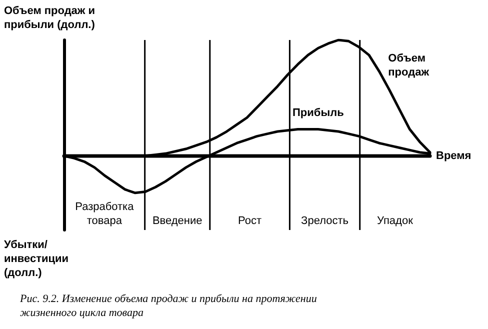 The image size is (488, 329). I want to click on x-axis-title: Время, so click(454, 156).